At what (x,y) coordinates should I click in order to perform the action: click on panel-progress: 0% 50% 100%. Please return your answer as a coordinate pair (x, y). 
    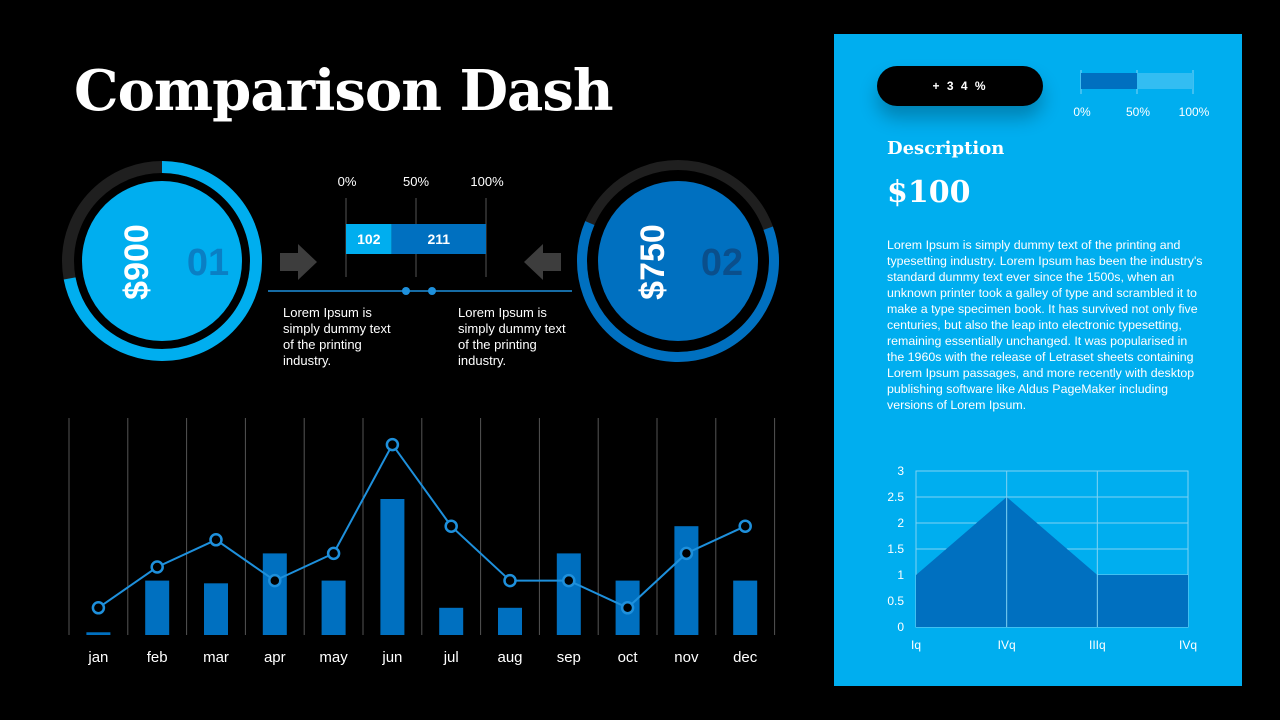
    Looking at the image, I should click on (1141, 94).